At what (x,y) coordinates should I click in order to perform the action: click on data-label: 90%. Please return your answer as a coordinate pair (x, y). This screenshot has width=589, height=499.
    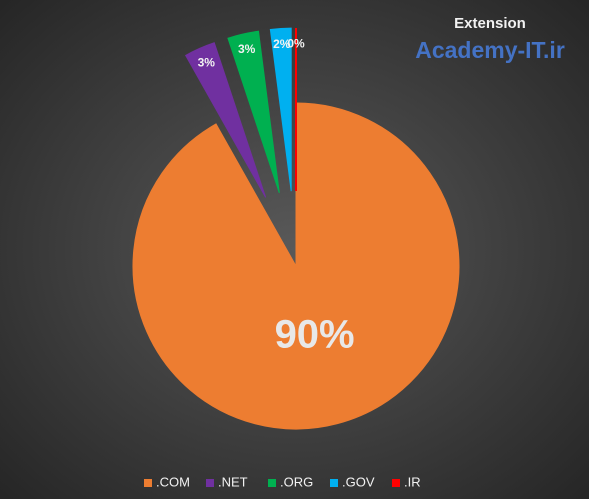
    Looking at the image, I should click on (315, 335).